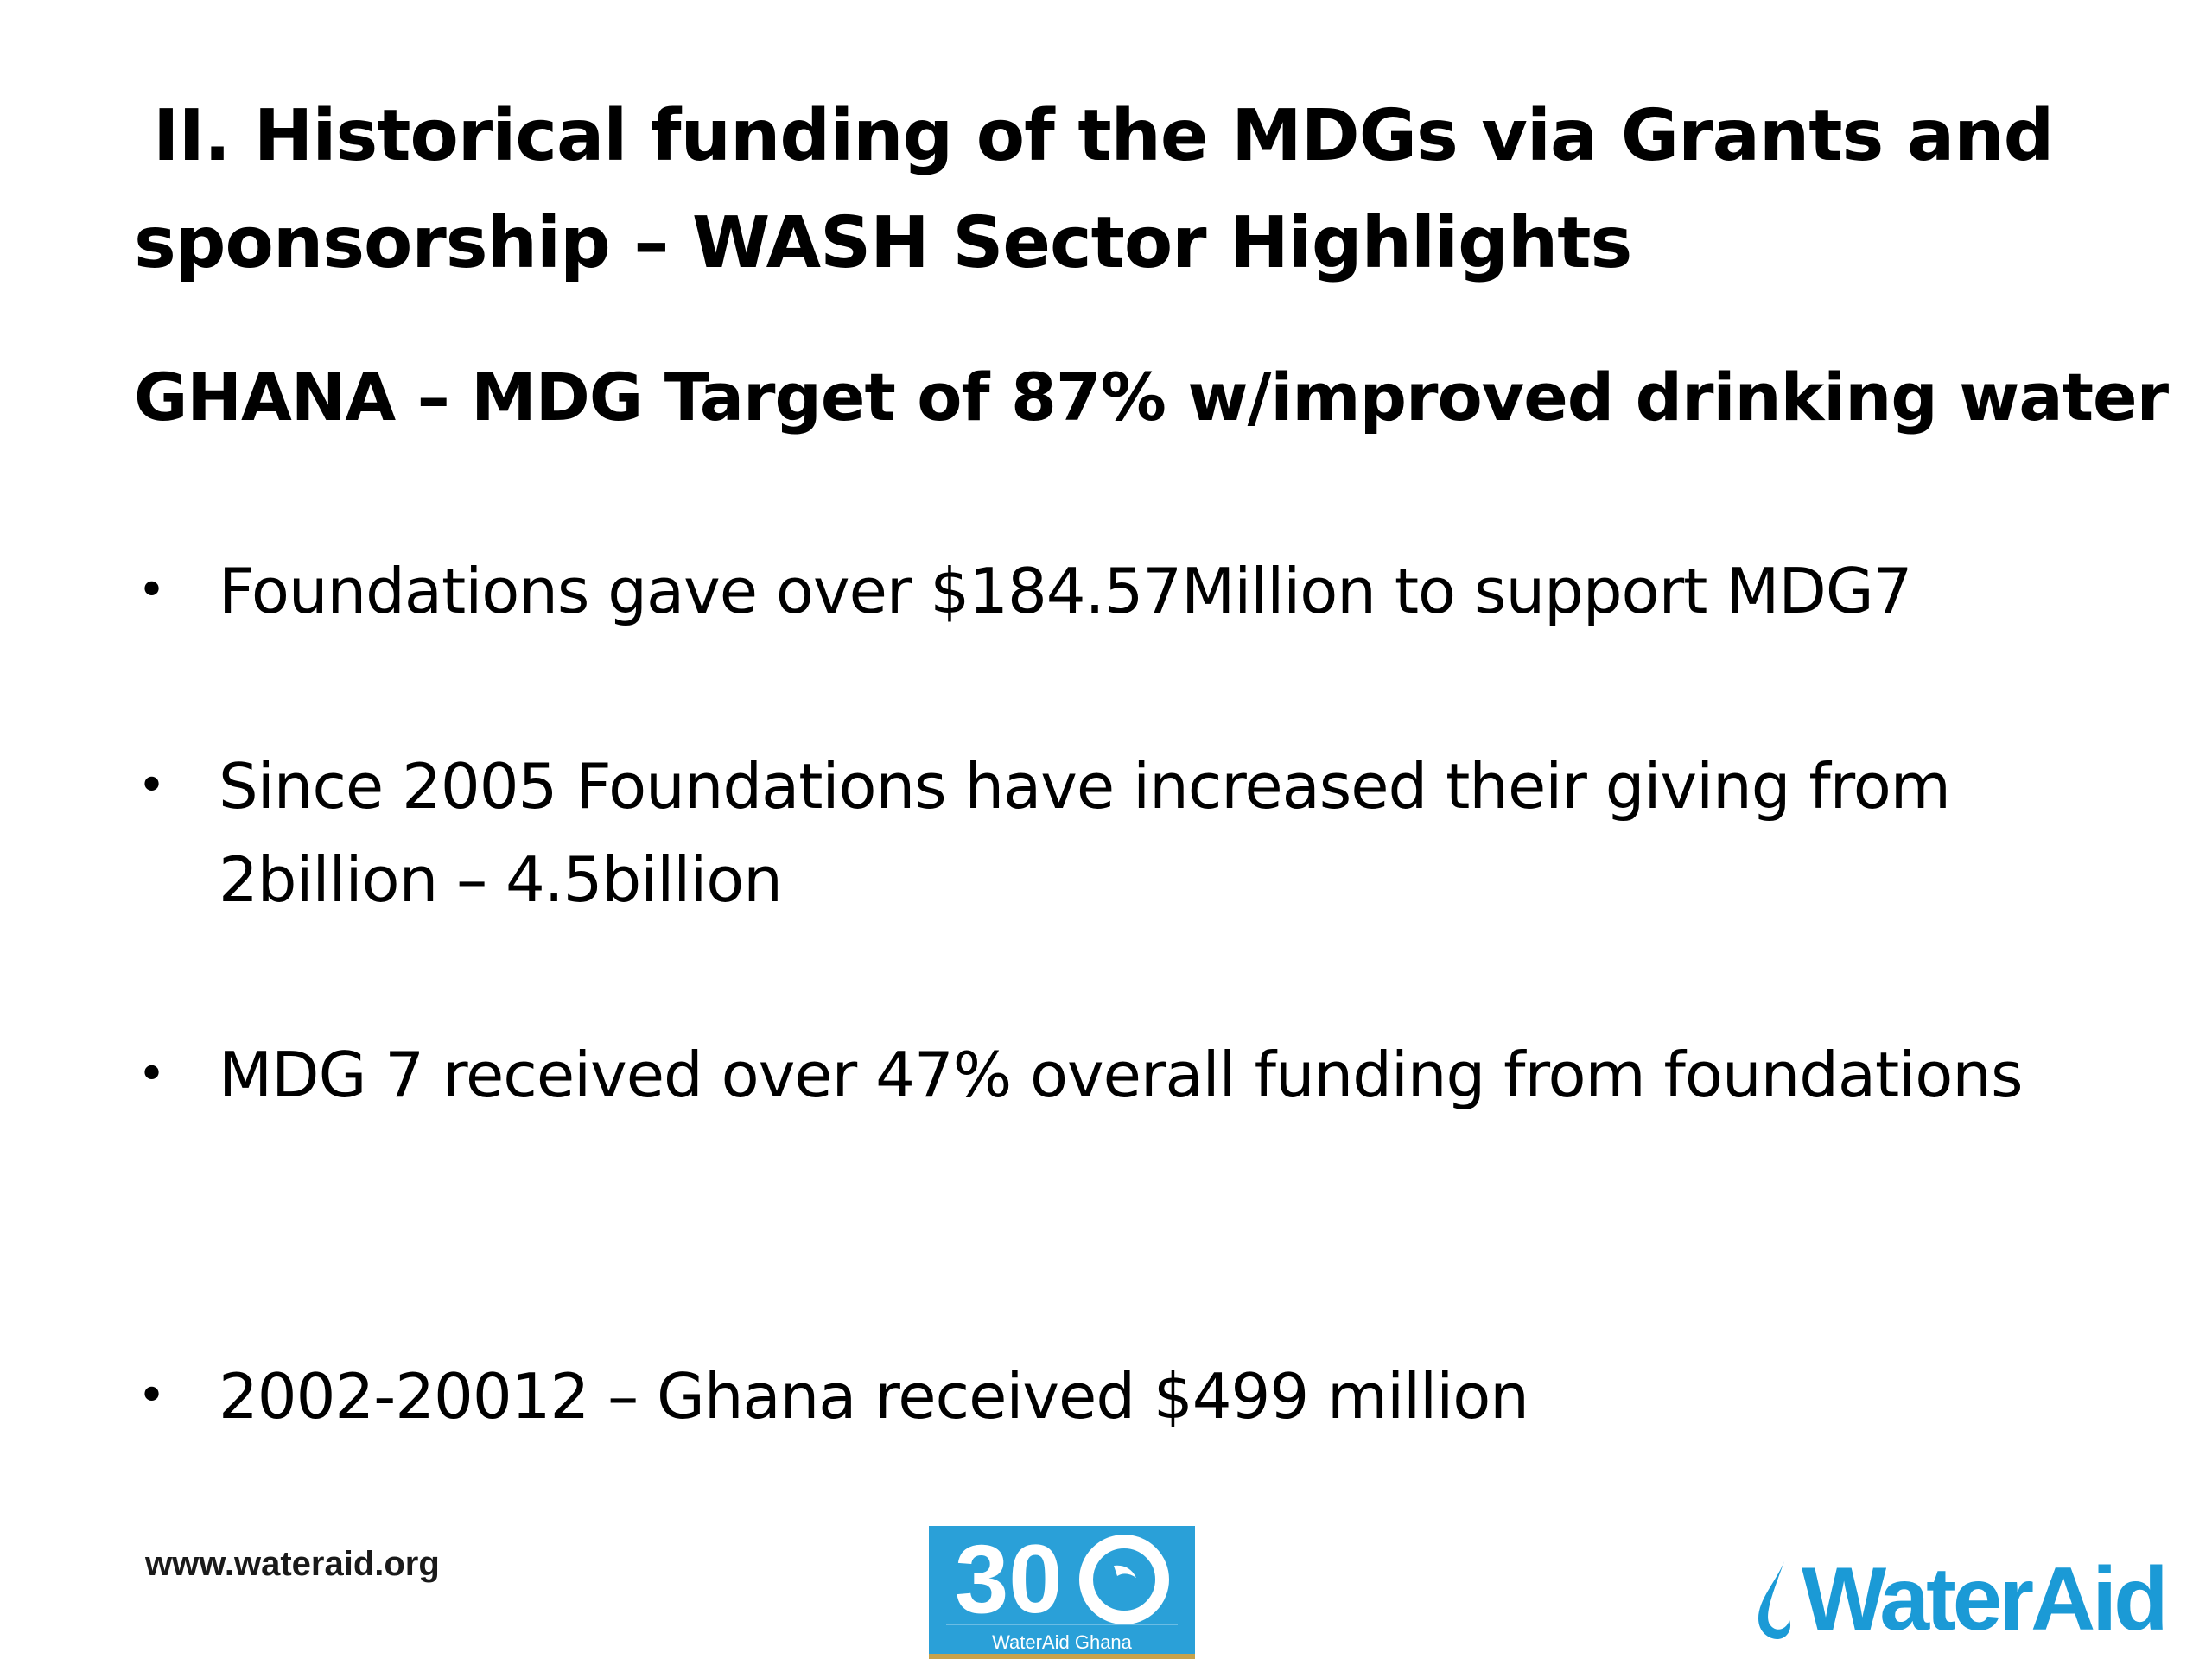 The height and width of the screenshot is (1659, 2212). Describe the element at coordinates (1985, 1599) in the screenshot. I see `wateraid-logo-text: WaterAid` at that location.